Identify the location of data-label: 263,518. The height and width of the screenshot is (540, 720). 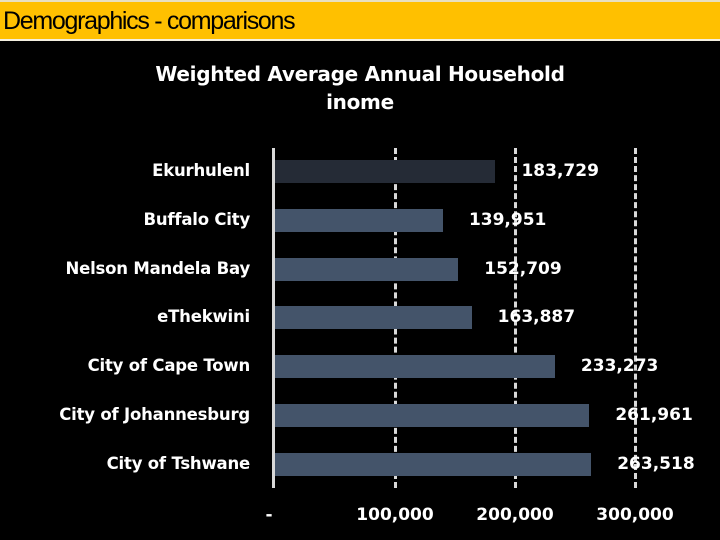
(656, 463).